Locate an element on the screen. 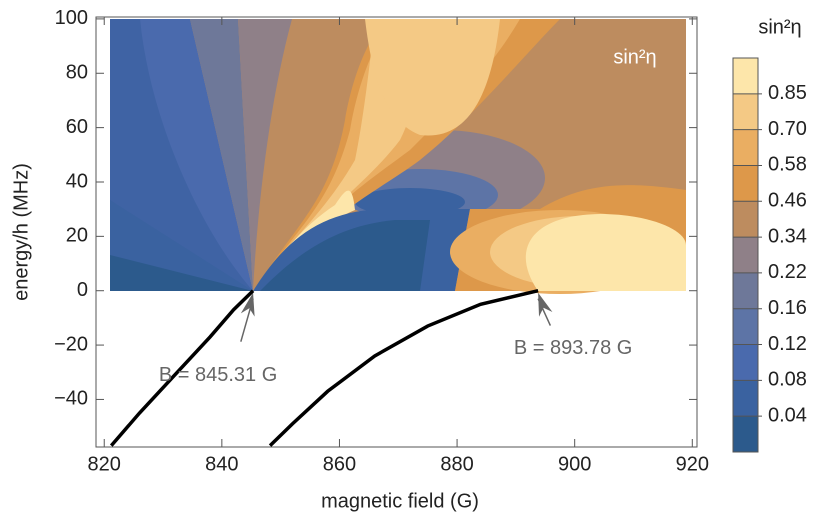  colorbar-tick-label: 0.46 is located at coordinates (787, 201).